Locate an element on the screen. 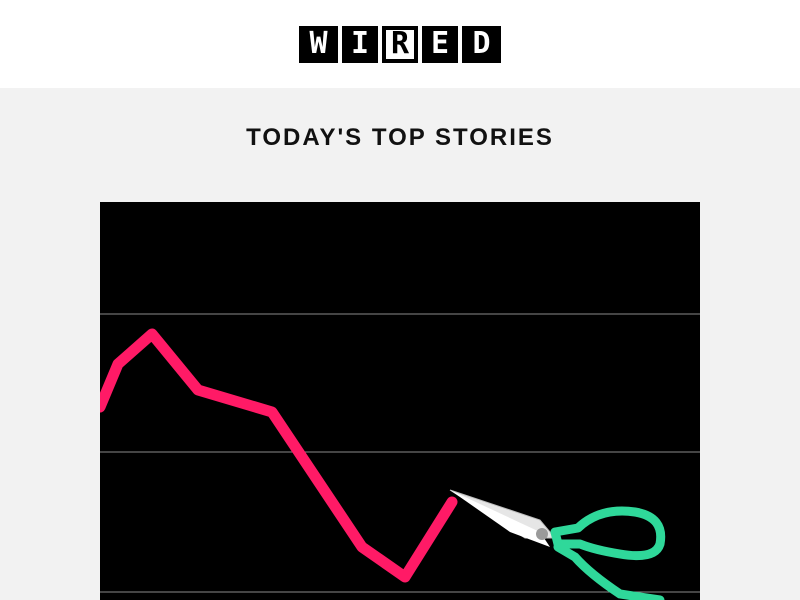 This screenshot has width=800, height=600. logo-letter-w: W is located at coordinates (318, 44).